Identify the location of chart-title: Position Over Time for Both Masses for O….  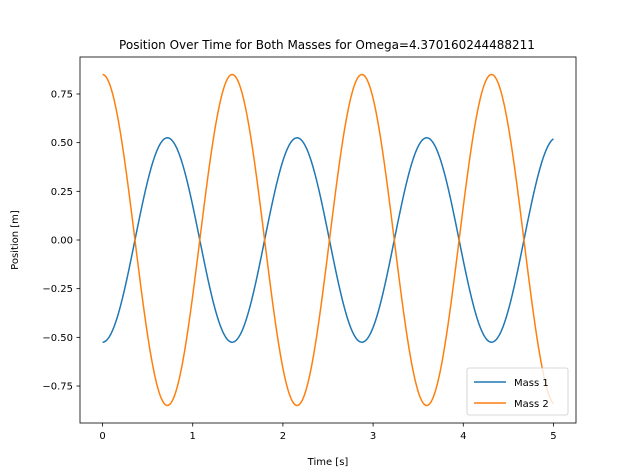
(327, 45).